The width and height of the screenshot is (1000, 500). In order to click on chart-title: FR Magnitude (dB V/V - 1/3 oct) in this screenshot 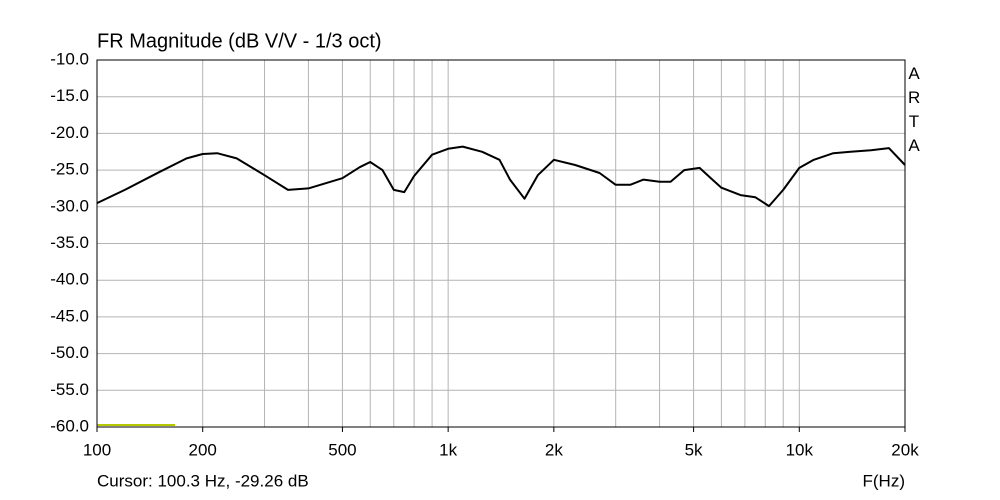, I will do `click(239, 41)`.